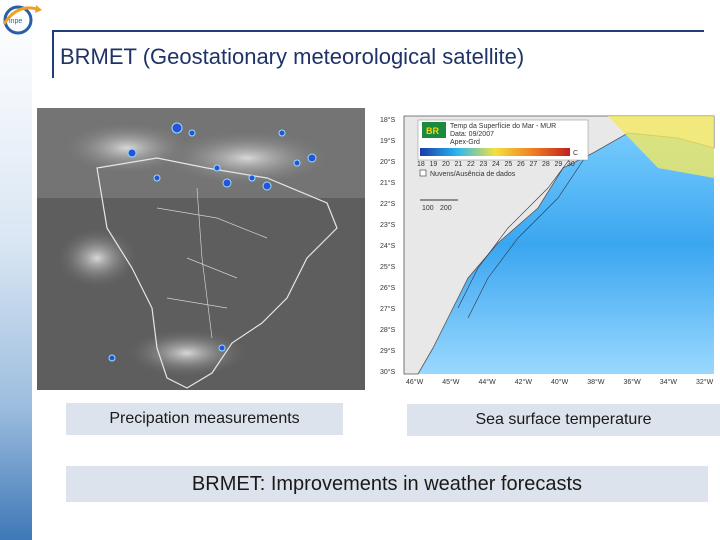 This screenshot has height=540, width=720. Describe the element at coordinates (451, 382) in the screenshot. I see `lon-tick-label: 45°W` at that location.